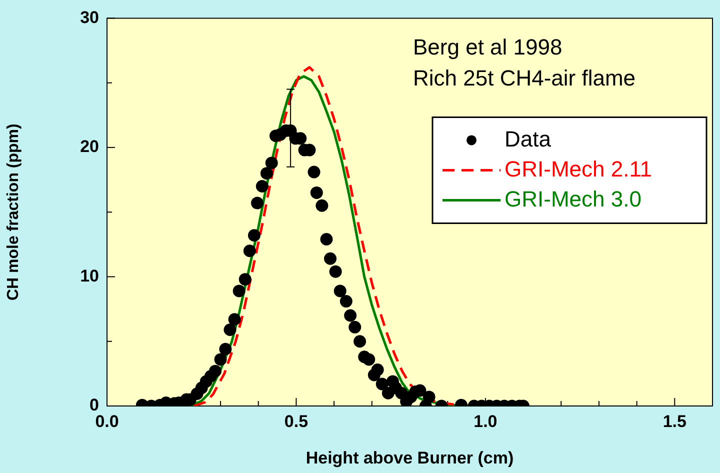  I want to click on annotation: Berg et al 1998, so click(487, 47).